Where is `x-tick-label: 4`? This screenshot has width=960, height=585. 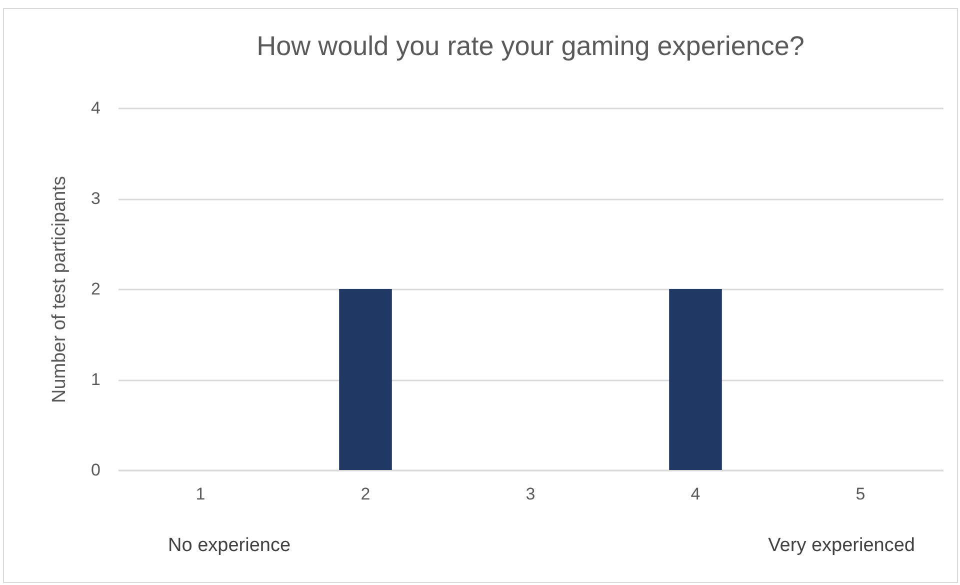
x-tick-label: 4 is located at coordinates (695, 494).